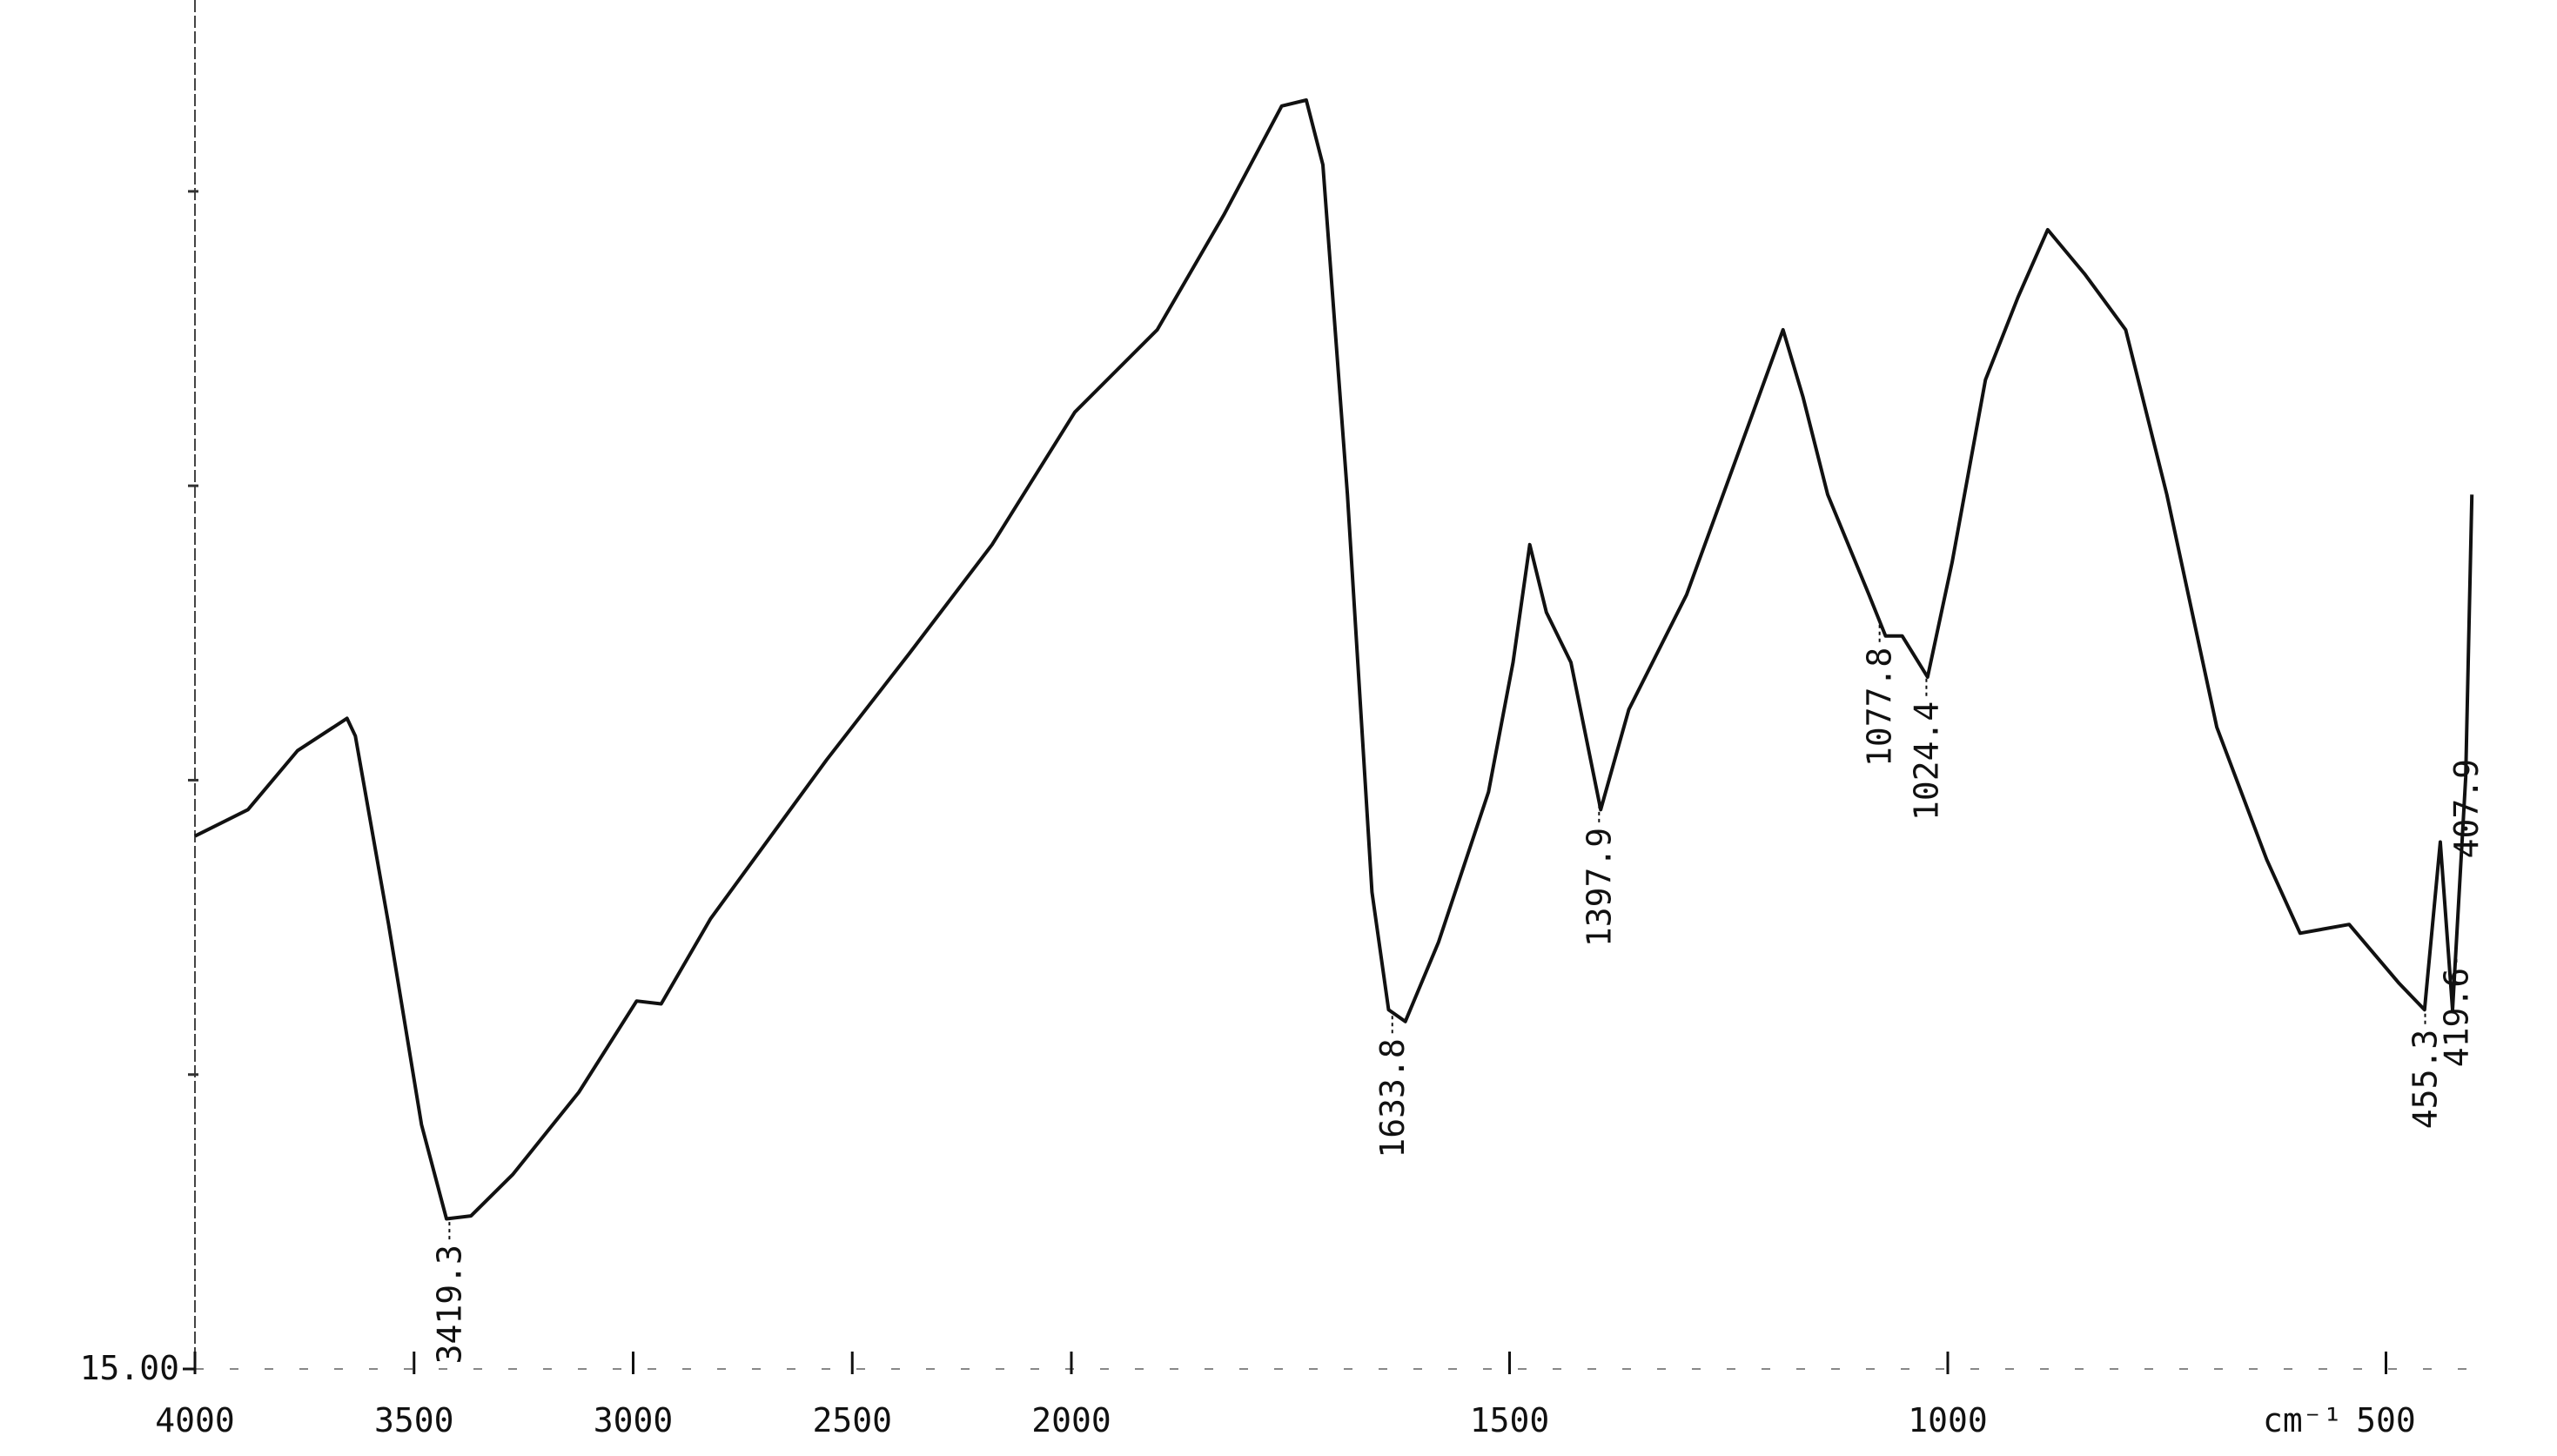 This screenshot has height=1456, width=2557. What do you see at coordinates (2303, 1420) in the screenshot?
I see `x-unit-label: cm⁻¹` at bounding box center [2303, 1420].